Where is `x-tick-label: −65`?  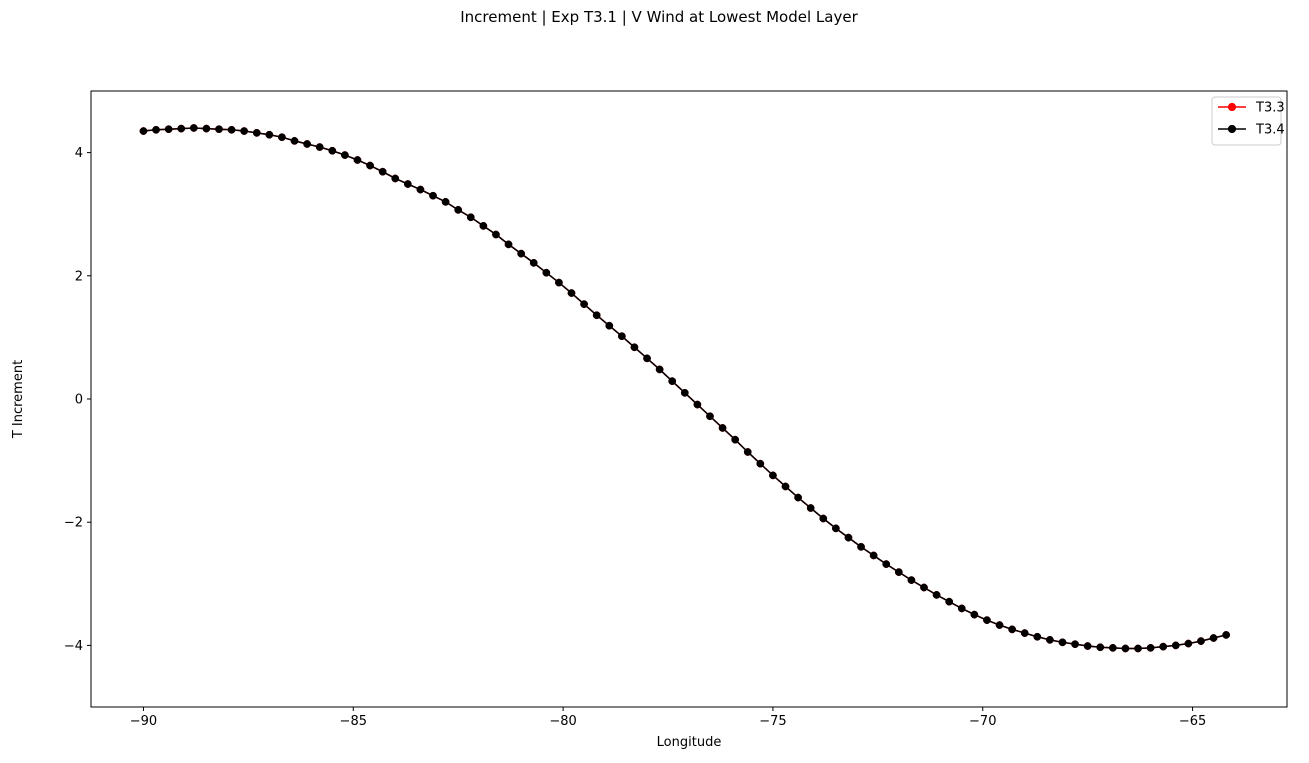 x-tick-label: −65 is located at coordinates (1192, 721).